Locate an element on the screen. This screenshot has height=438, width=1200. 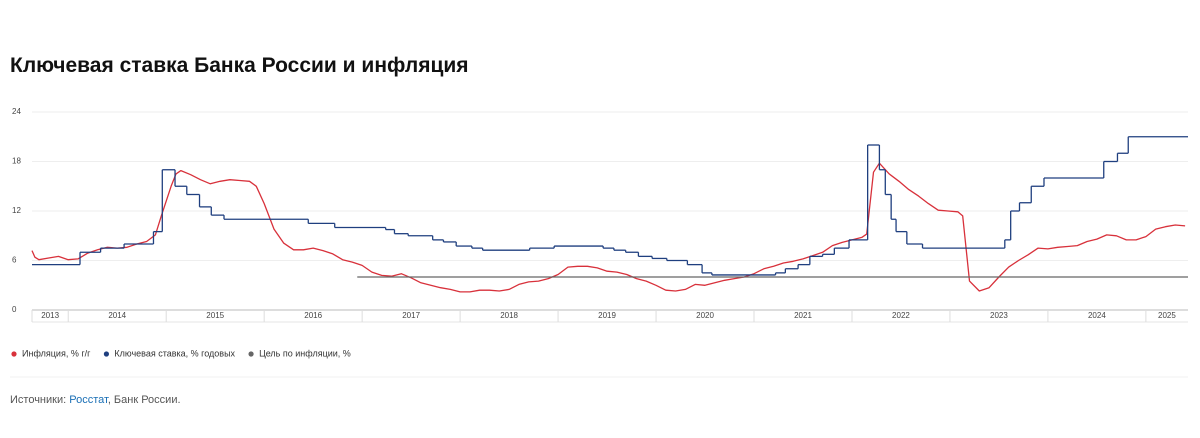
source-note: Источники: Росстат, Банк России. is located at coordinates (95, 400).